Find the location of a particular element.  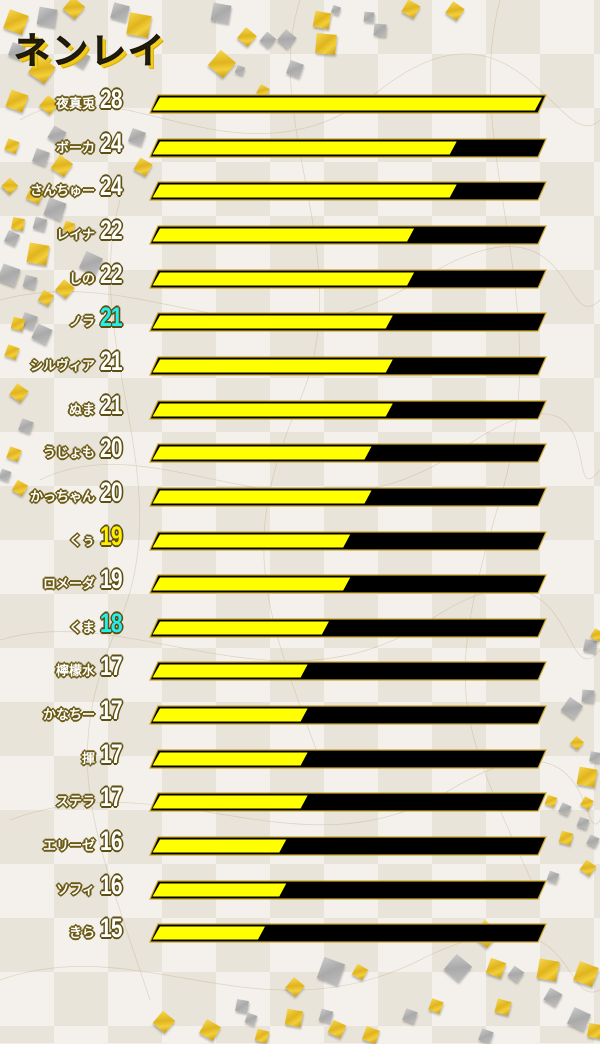

chart-row: ぬま 21 is located at coordinates (300, 408).